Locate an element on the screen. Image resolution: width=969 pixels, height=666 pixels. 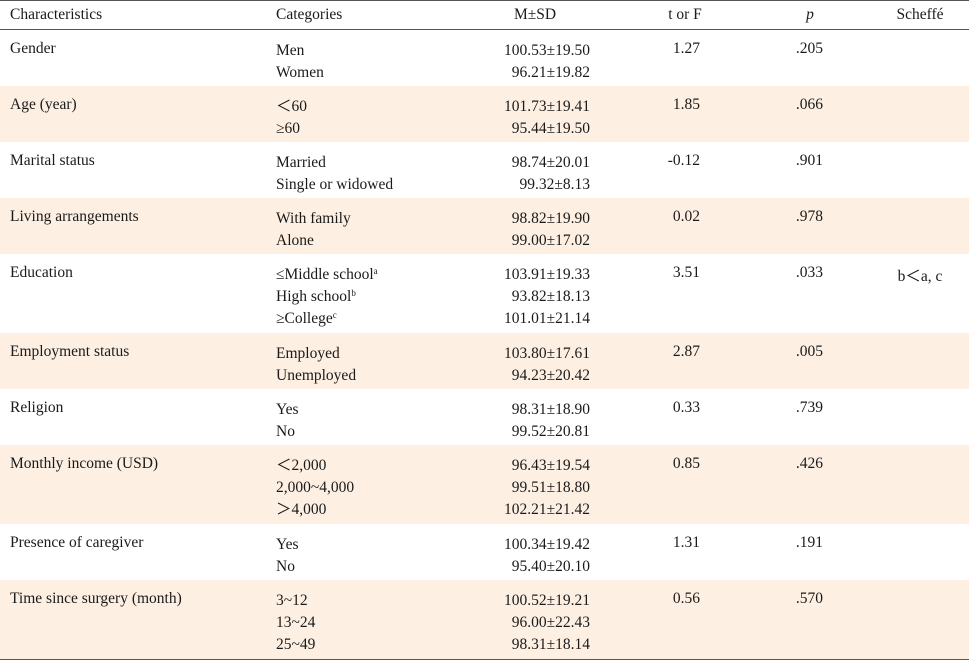
row-p-value: .066 is located at coordinates (809, 104).